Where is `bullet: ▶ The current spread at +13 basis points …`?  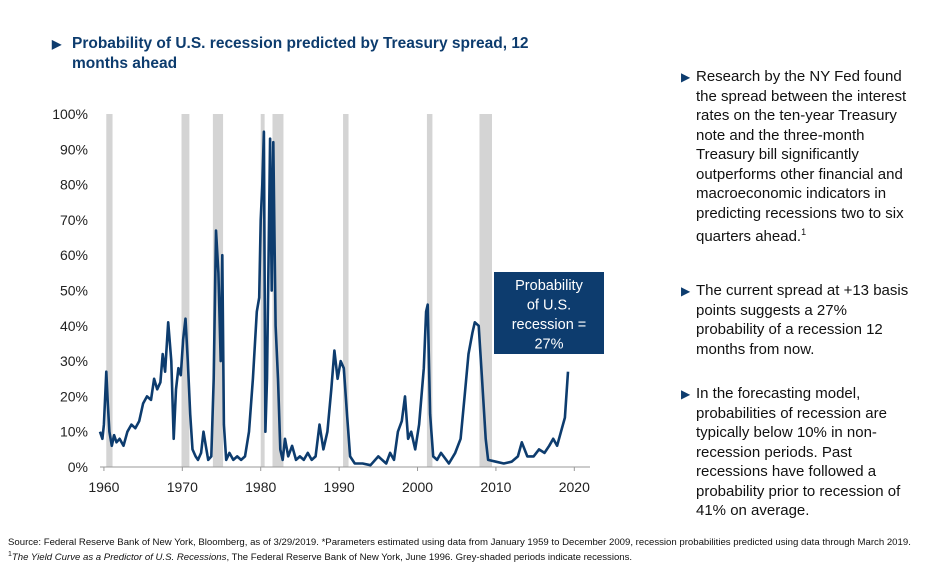 bullet: ▶ The current spread at +13 basis points … is located at coordinates (796, 320).